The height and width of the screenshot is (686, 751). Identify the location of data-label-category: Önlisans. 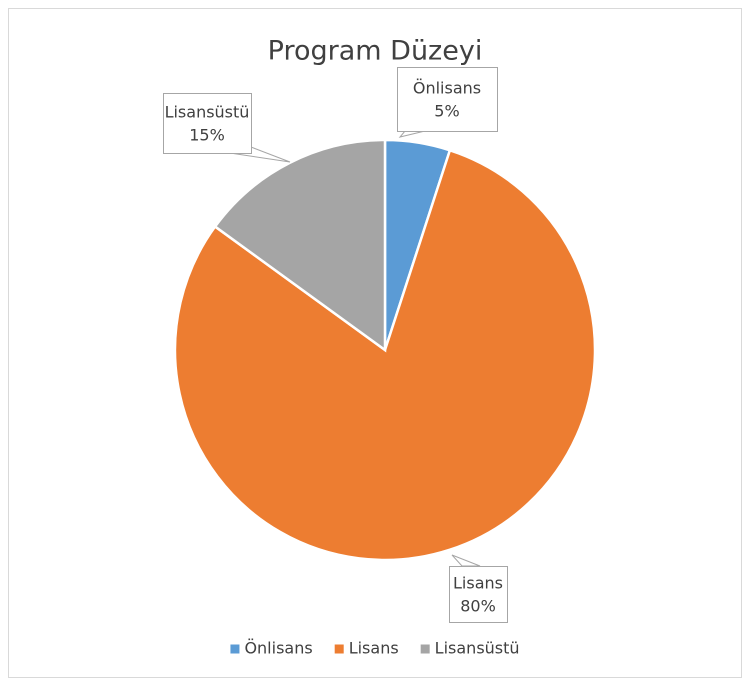
(447, 88).